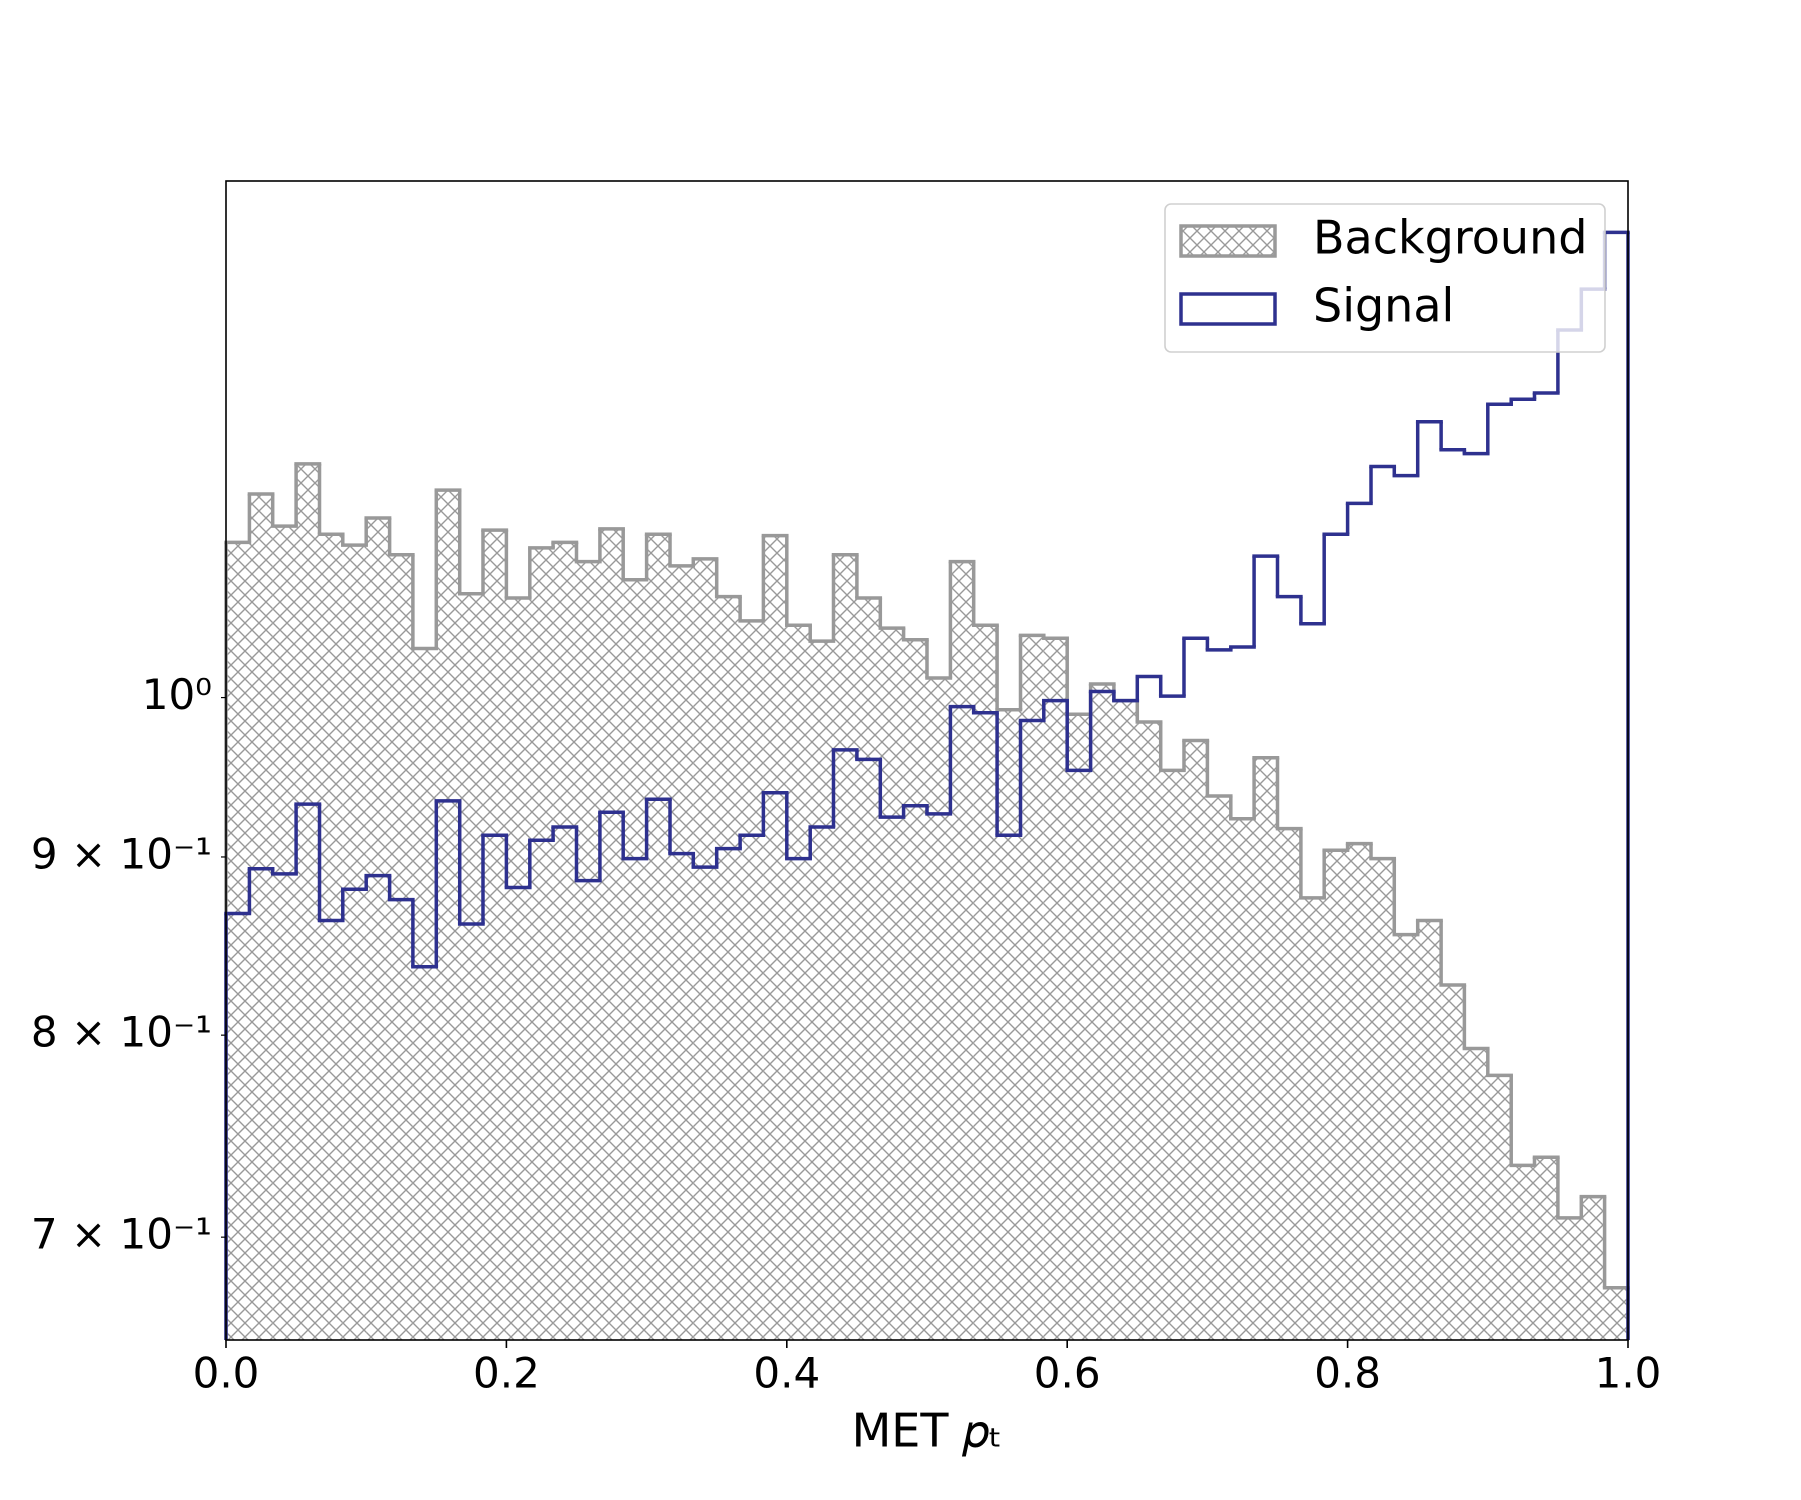 The height and width of the screenshot is (1500, 1801). Describe the element at coordinates (121, 1234) in the screenshot. I see `y-tick-label: 7 × 10⁻¹` at that location.